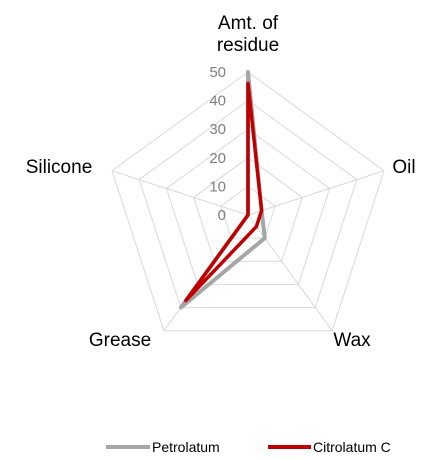 The image size is (442, 460). What do you see at coordinates (217, 101) in the screenshot?
I see `tick-label: 40` at bounding box center [217, 101].